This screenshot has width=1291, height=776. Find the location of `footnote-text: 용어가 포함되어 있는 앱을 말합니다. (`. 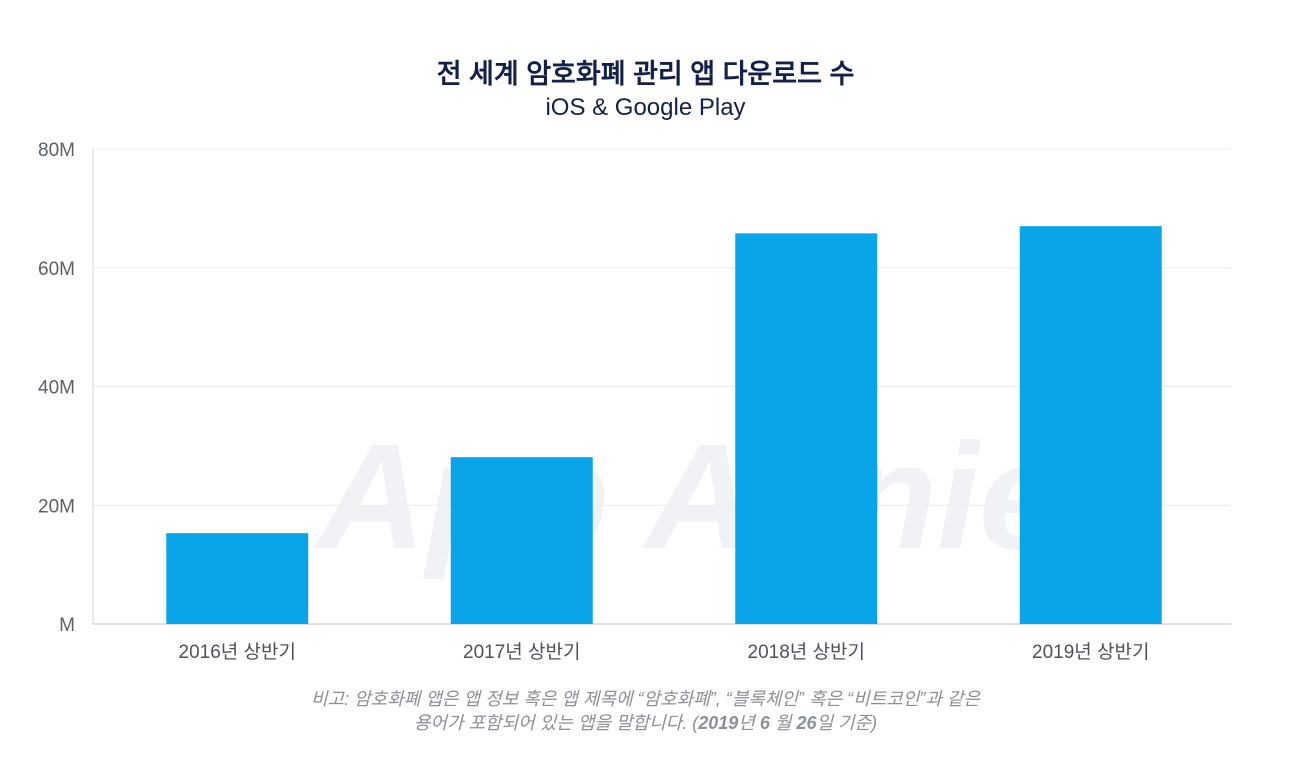

footnote-text: 용어가 포함되어 있는 앱을 말합니다. ( is located at coordinates (556, 723).